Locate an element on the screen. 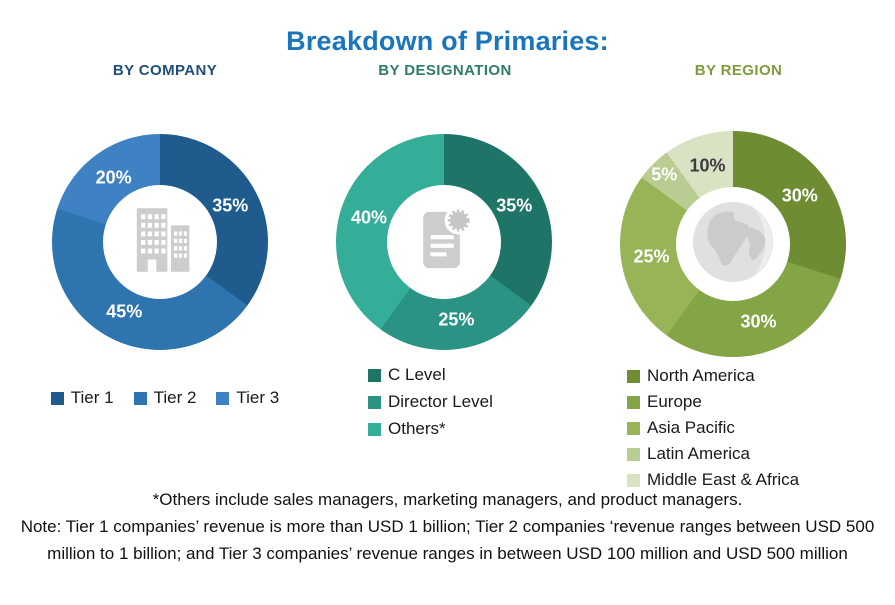  legend-label: Tier 3 is located at coordinates (258, 397).